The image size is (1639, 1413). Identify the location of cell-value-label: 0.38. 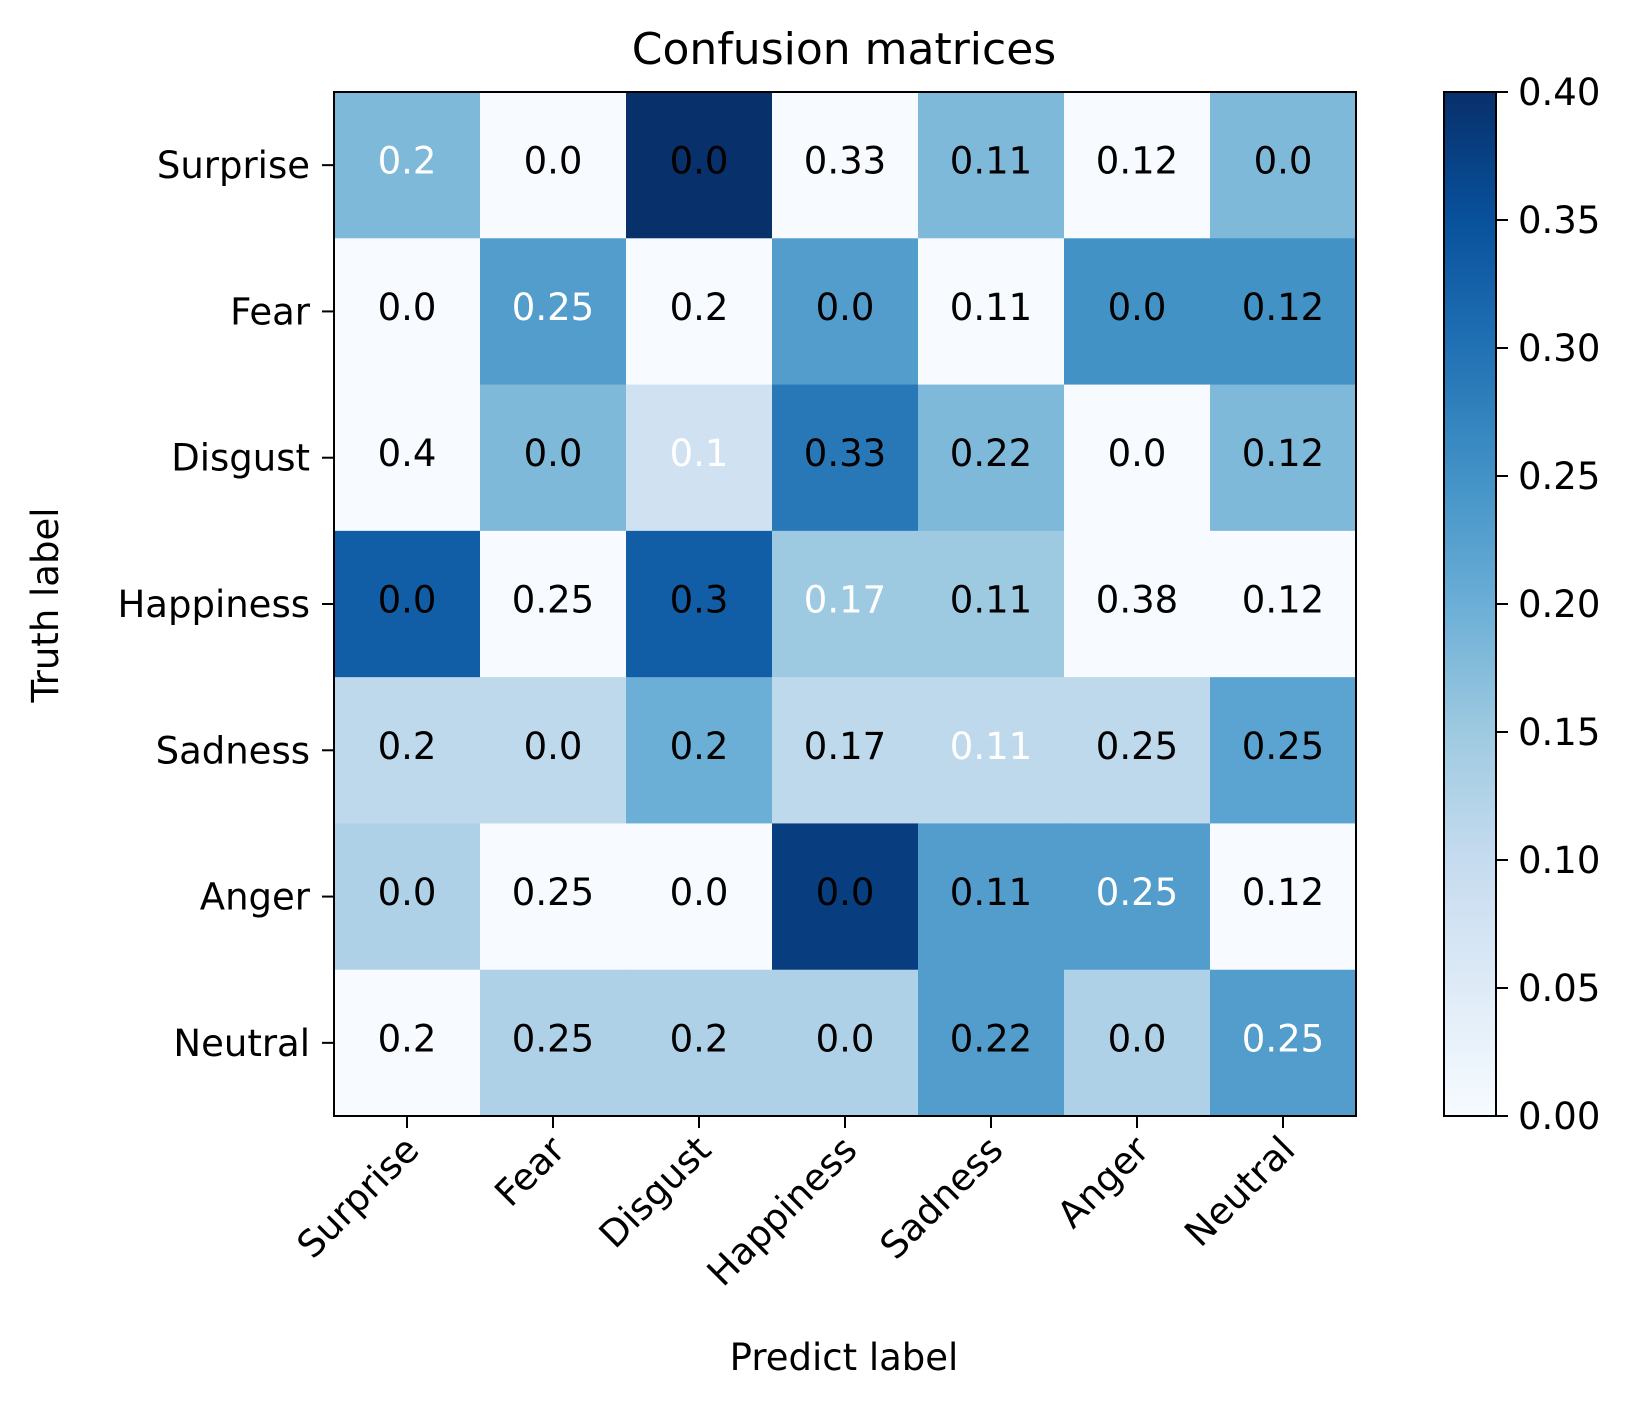
(1137, 600).